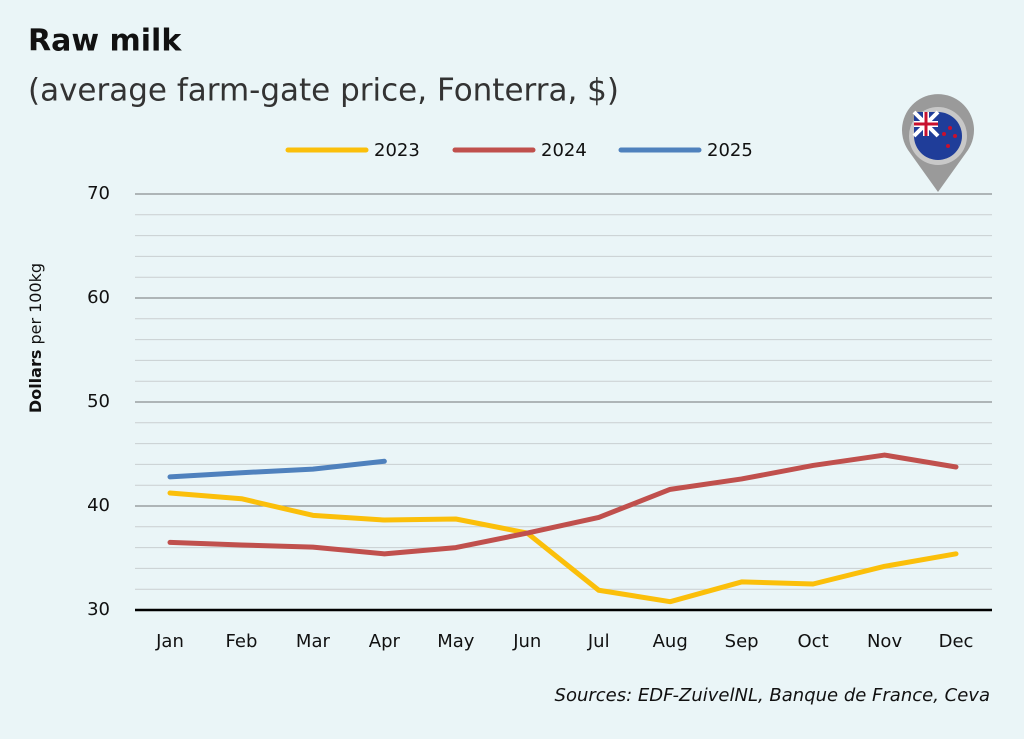  What do you see at coordinates (670, 641) in the screenshot?
I see `x-tick-label: Aug` at bounding box center [670, 641].